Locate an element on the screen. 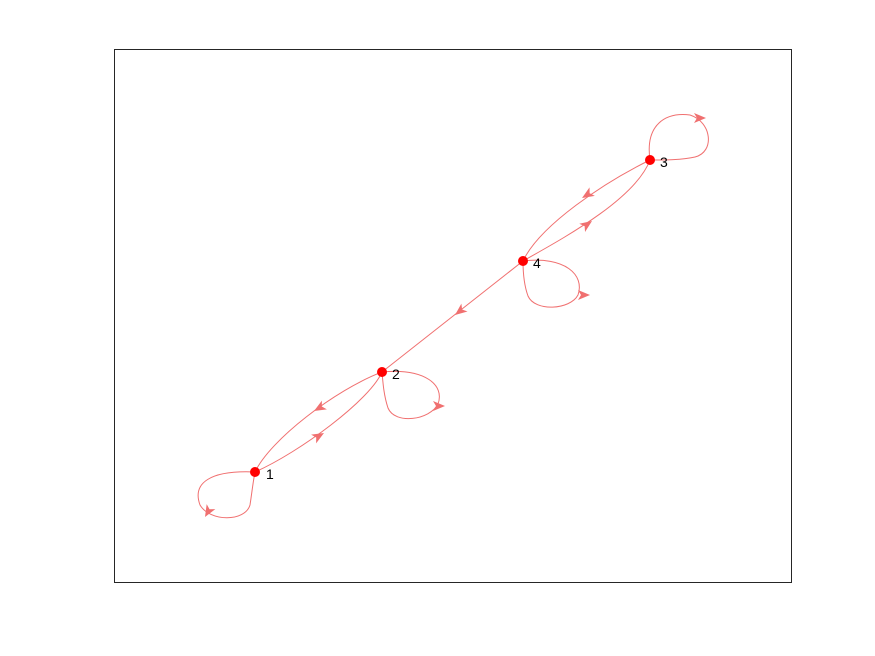 The image size is (875, 656). node-label-3: 3 is located at coordinates (664, 162).